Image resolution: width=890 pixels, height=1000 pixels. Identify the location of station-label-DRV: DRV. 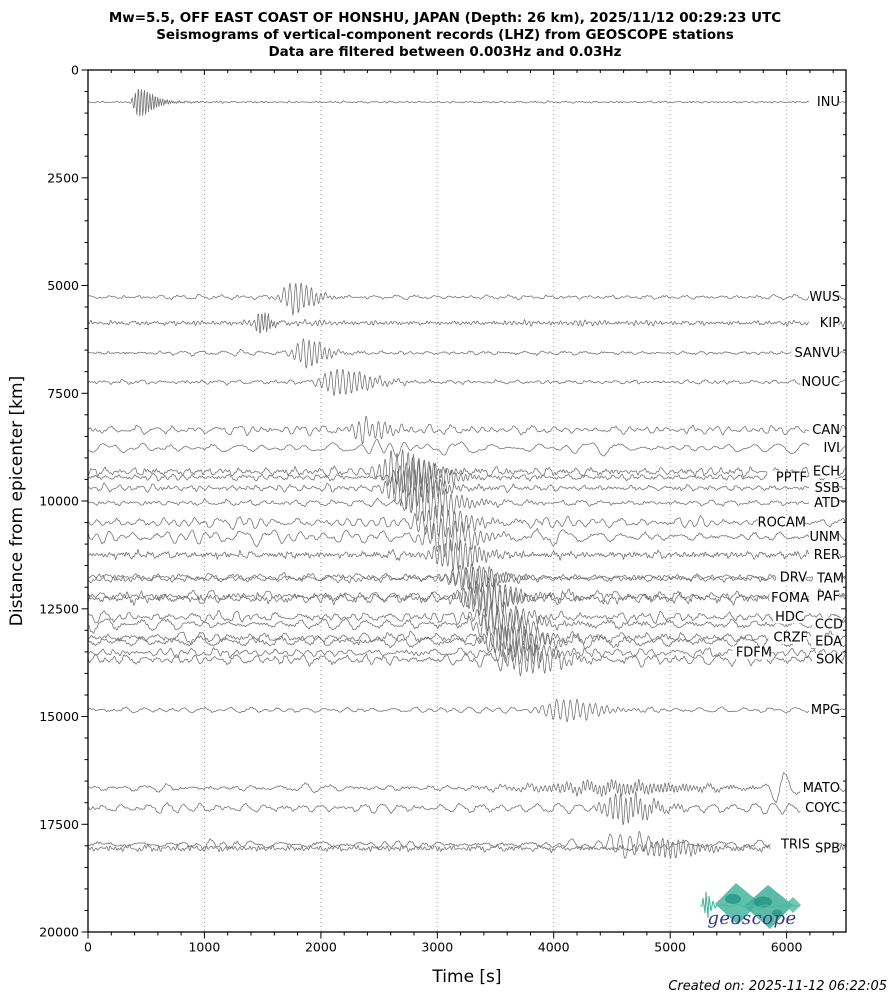
(793, 577).